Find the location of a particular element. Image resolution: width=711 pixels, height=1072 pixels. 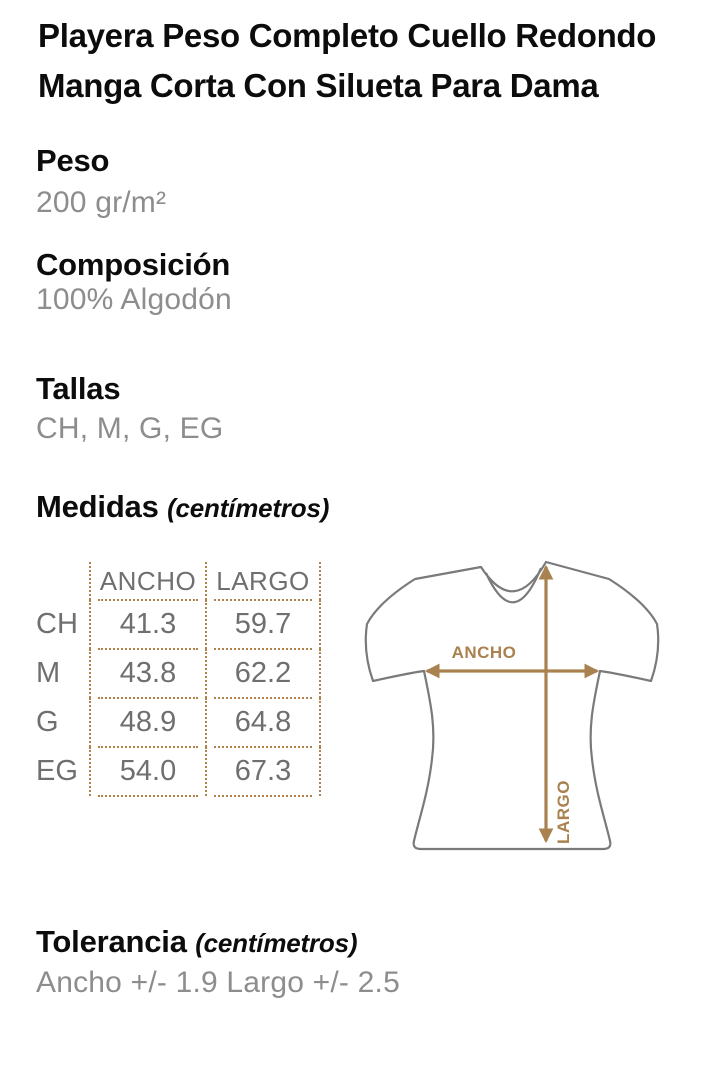

size-table-row-label: CH is located at coordinates (57, 624).